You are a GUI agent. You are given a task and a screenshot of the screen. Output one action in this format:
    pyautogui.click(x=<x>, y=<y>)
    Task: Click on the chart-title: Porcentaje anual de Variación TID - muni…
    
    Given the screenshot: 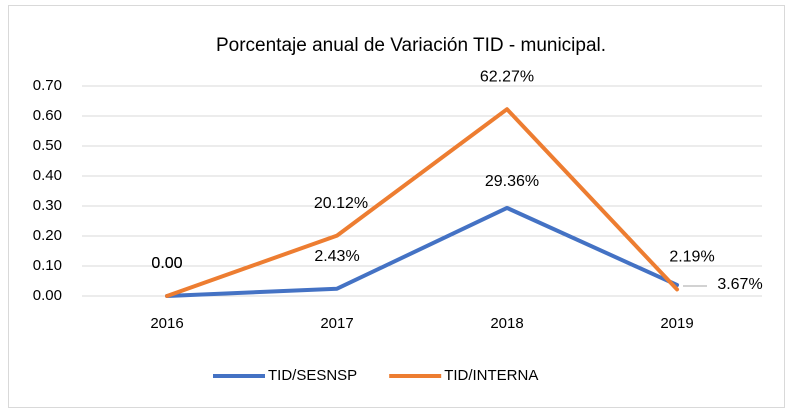 What is the action you would take?
    pyautogui.click(x=411, y=45)
    